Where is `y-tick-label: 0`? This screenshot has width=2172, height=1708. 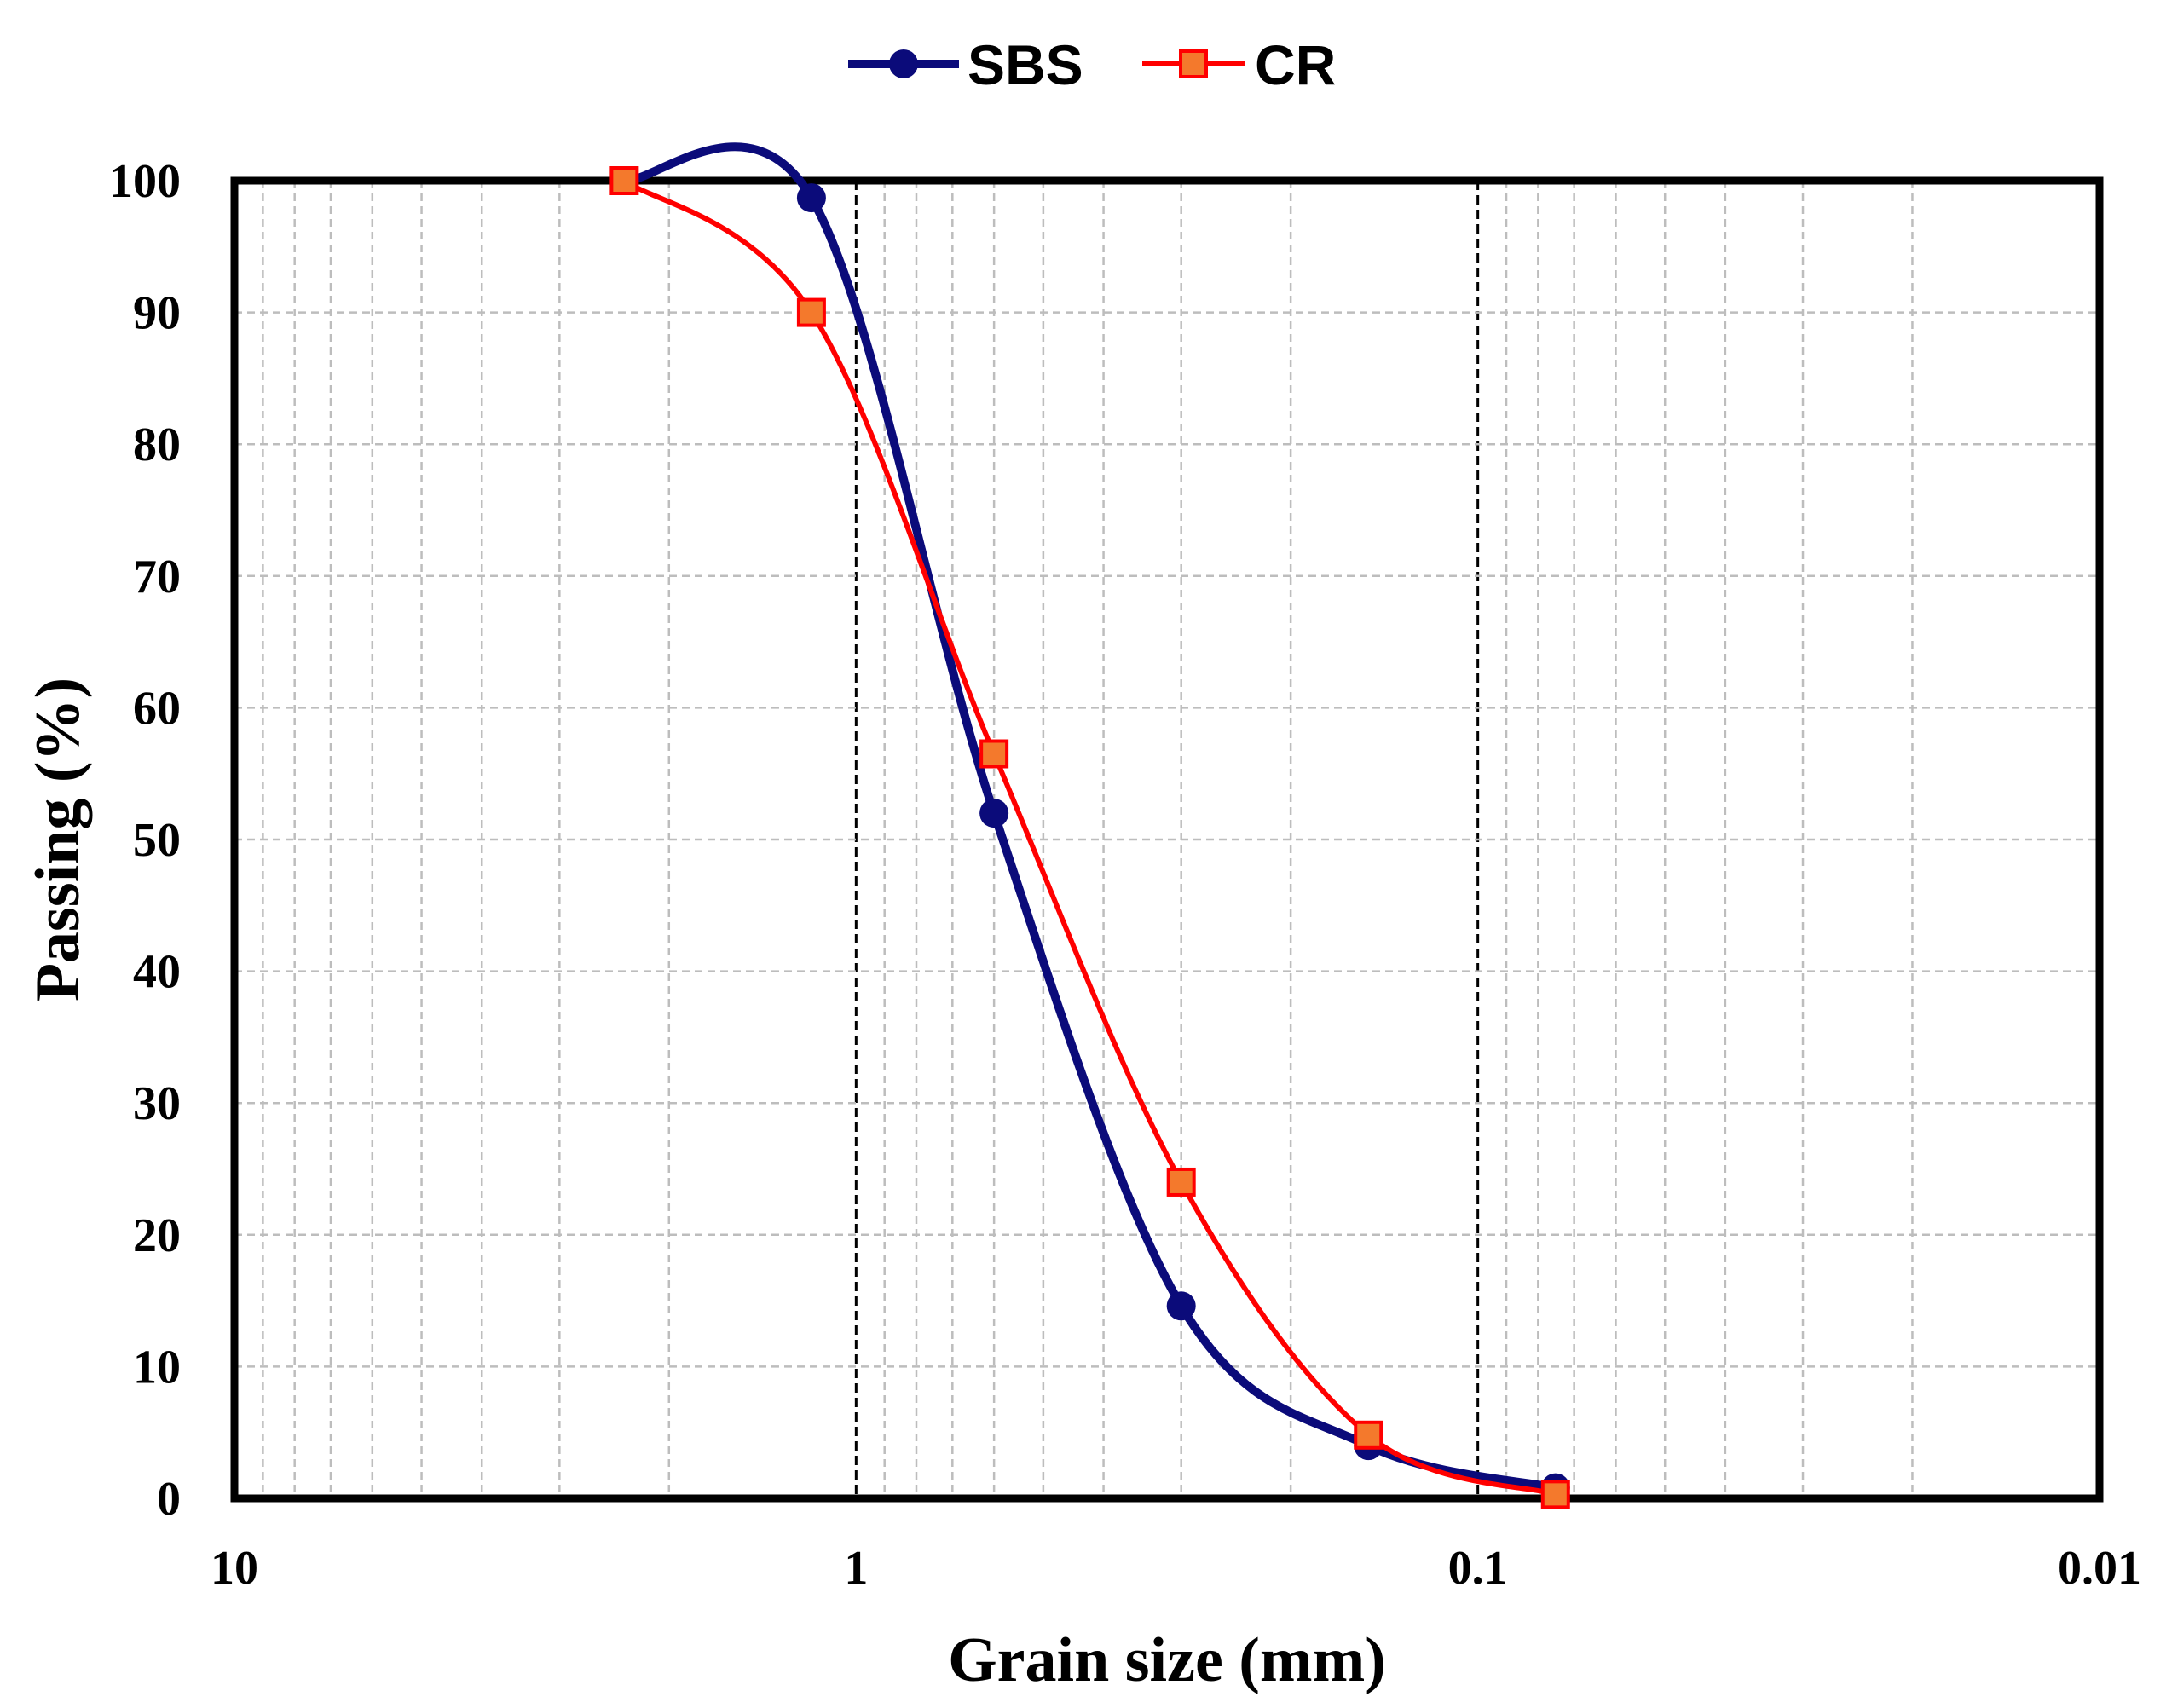
y-tick-label: 0 is located at coordinates (169, 1499).